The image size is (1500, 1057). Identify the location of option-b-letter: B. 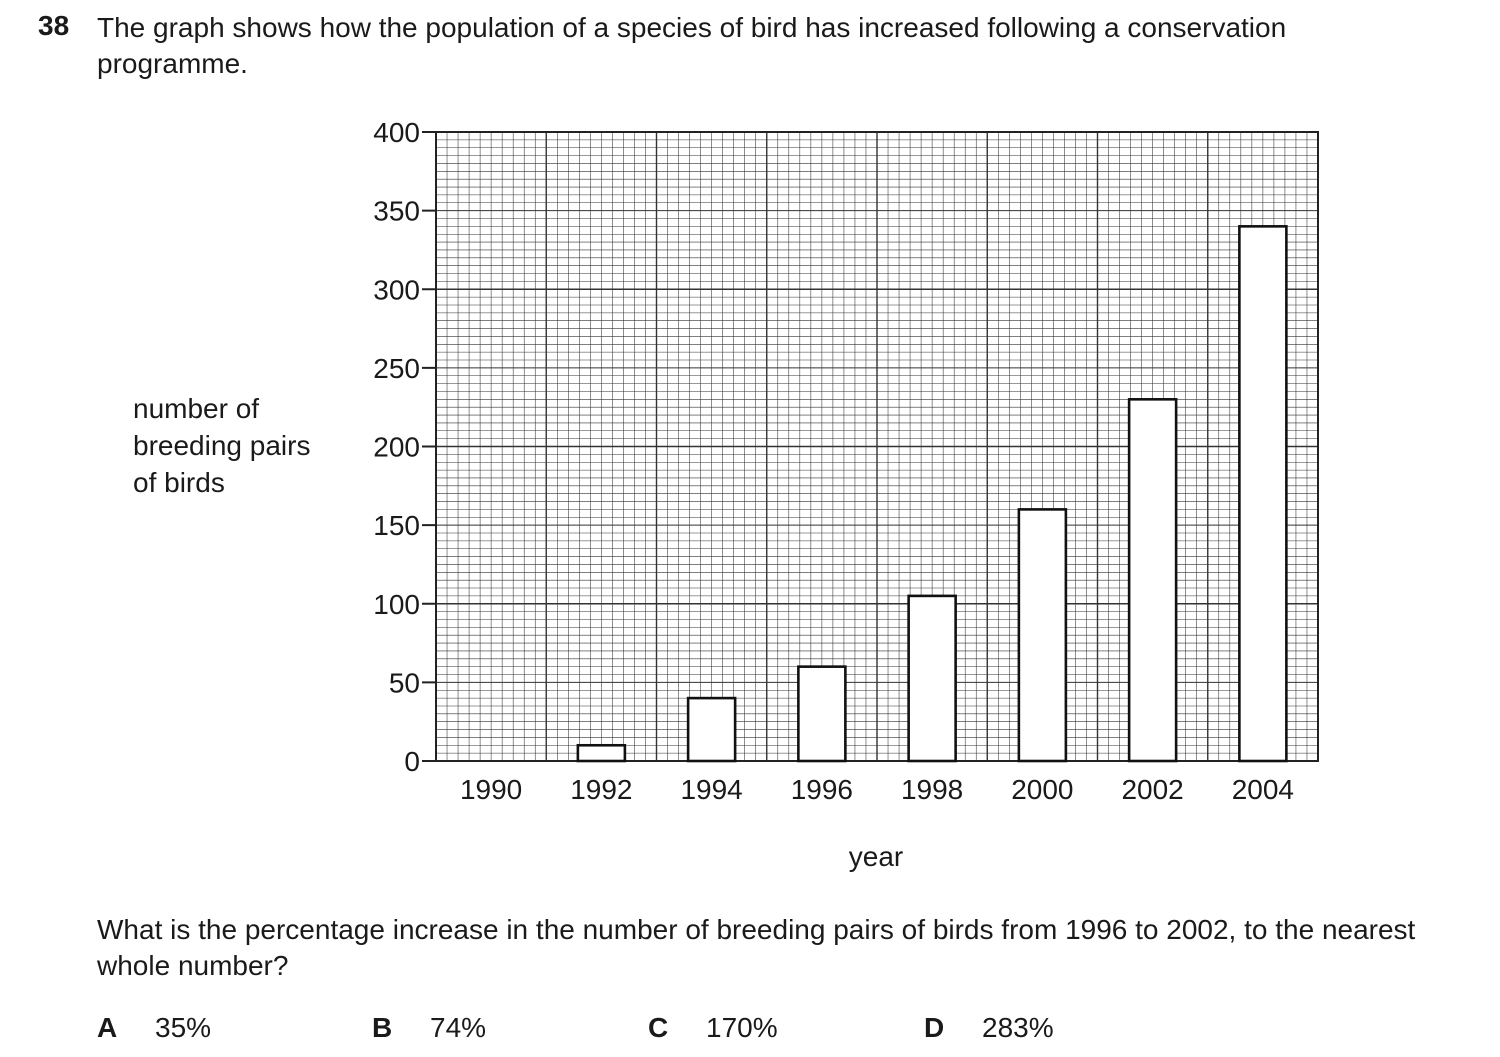
(382, 1027).